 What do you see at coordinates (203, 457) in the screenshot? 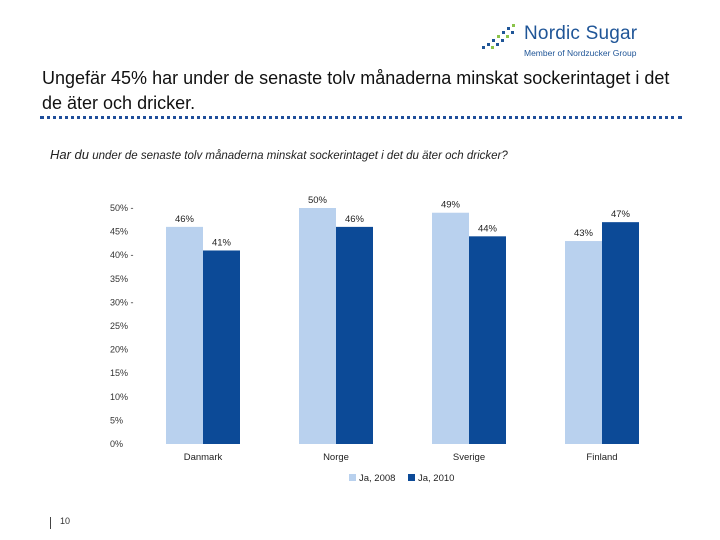
I see `x-tick-label: Danmark` at bounding box center [203, 457].